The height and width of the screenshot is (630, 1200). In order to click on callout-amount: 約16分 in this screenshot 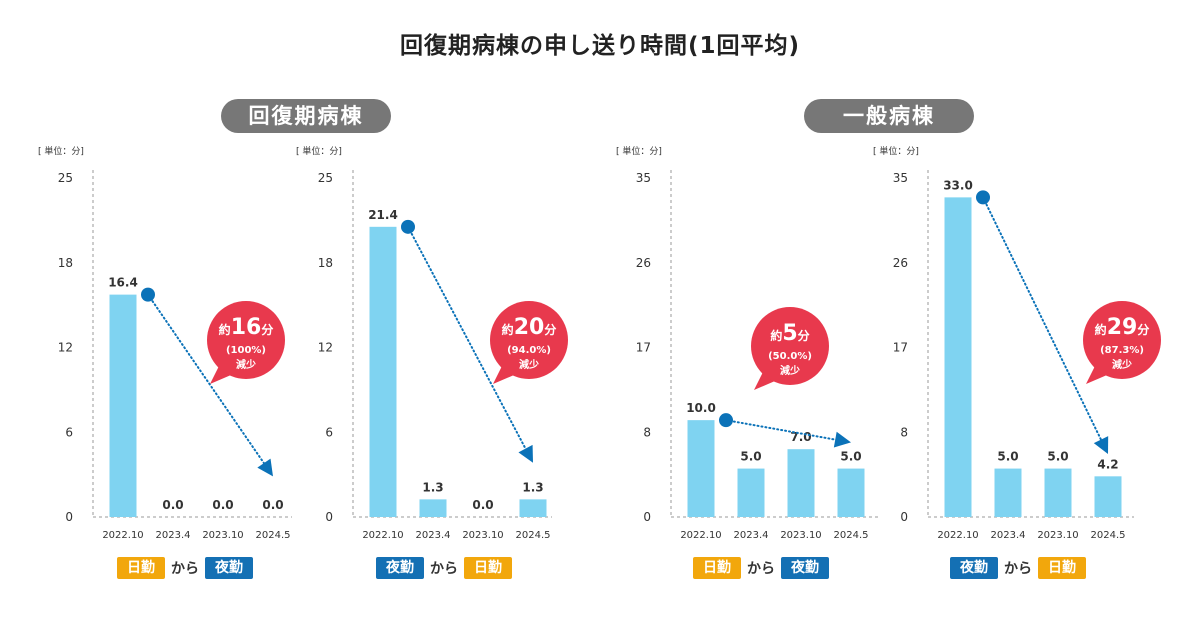, I will do `click(246, 327)`.